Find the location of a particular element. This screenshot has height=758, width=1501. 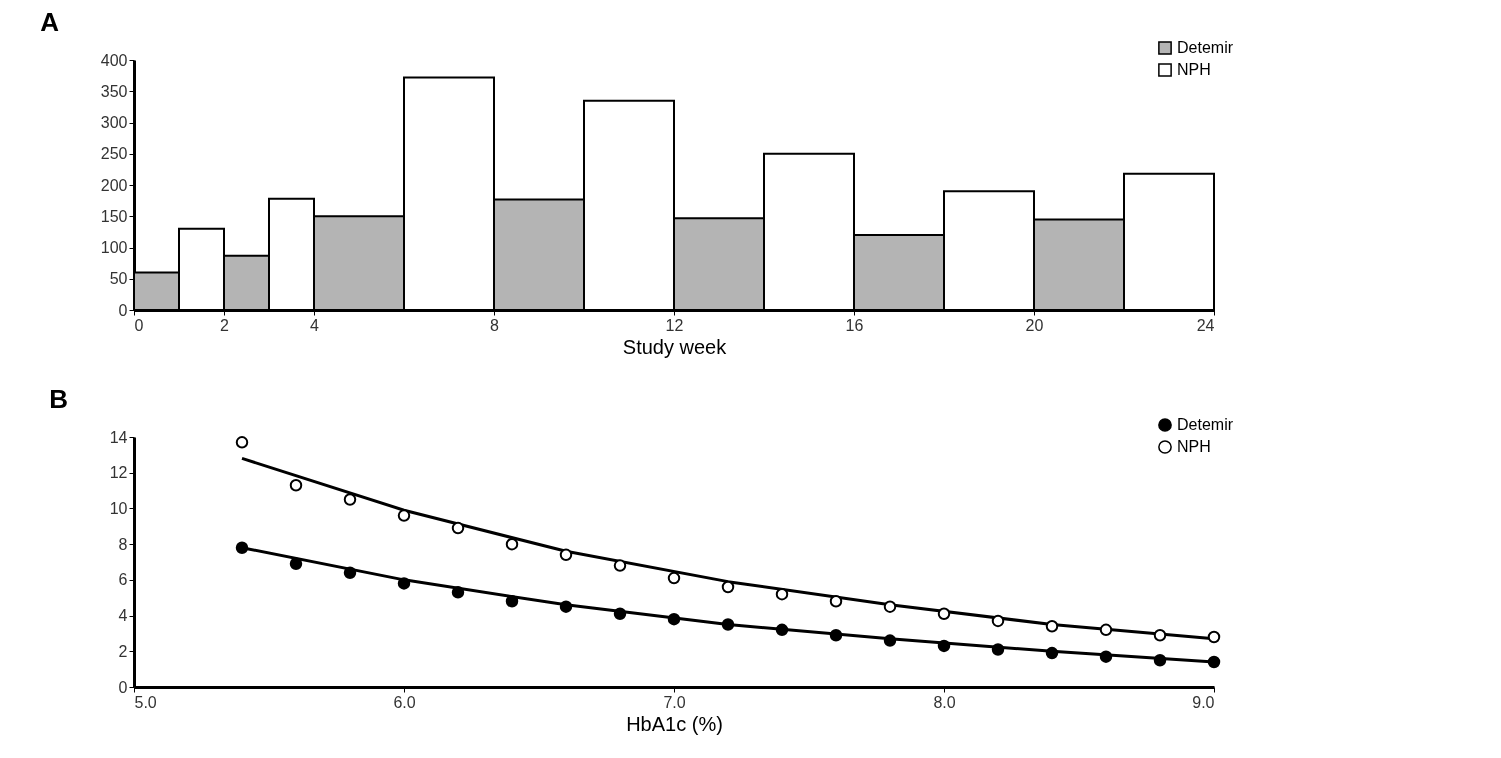

y-tick-label: 8 is located at coordinates (123, 544).